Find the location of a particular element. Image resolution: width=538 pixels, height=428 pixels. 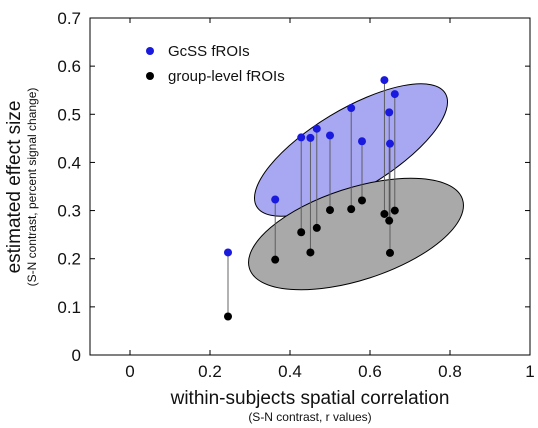

y-axis-label: estimated effect size is located at coordinates (14, 187).